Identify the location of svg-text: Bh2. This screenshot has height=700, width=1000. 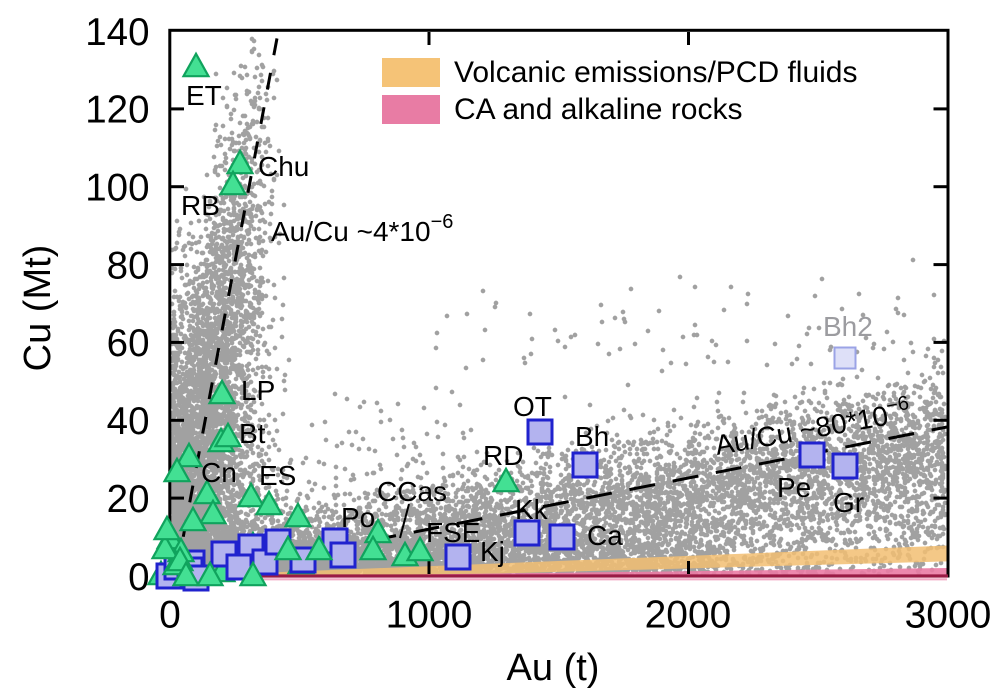
(848, 326).